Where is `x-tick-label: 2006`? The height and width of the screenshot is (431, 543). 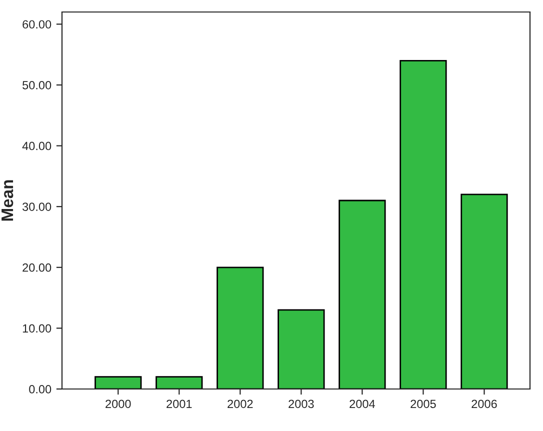
x-tick-label: 2006 is located at coordinates (484, 404).